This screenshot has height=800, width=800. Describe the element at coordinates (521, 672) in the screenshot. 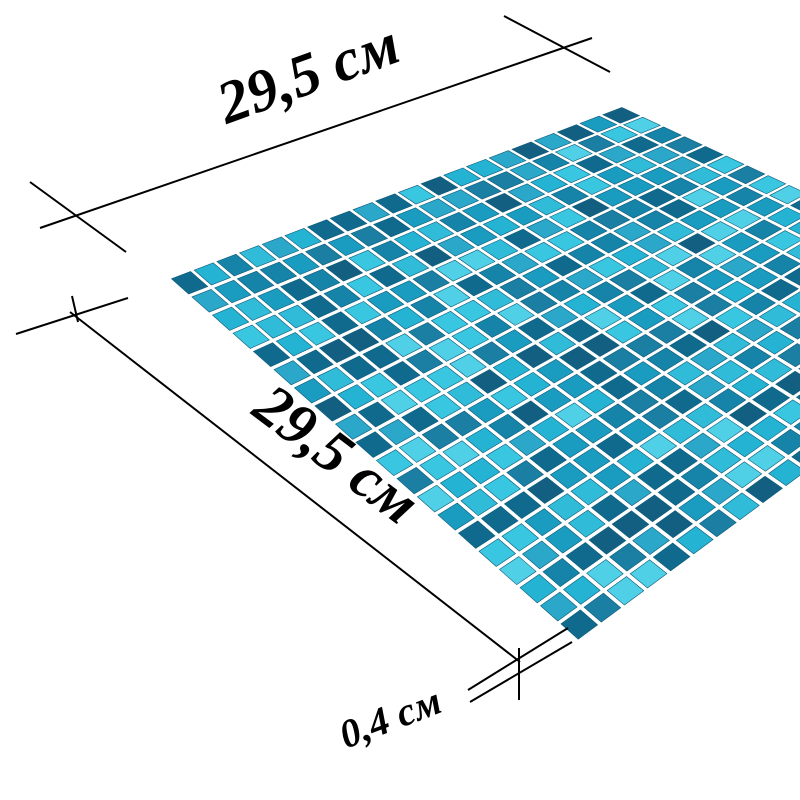

I see `dimension-line` at that location.